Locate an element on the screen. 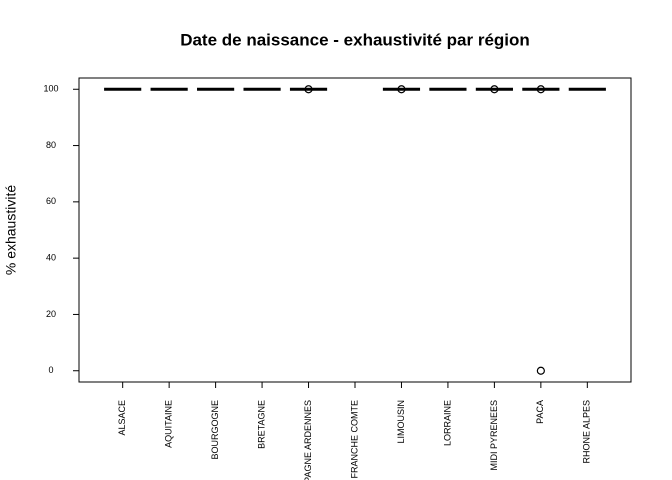 The width and height of the screenshot is (672, 480). x-tick-label: AQUITAINE is located at coordinates (169, 424).